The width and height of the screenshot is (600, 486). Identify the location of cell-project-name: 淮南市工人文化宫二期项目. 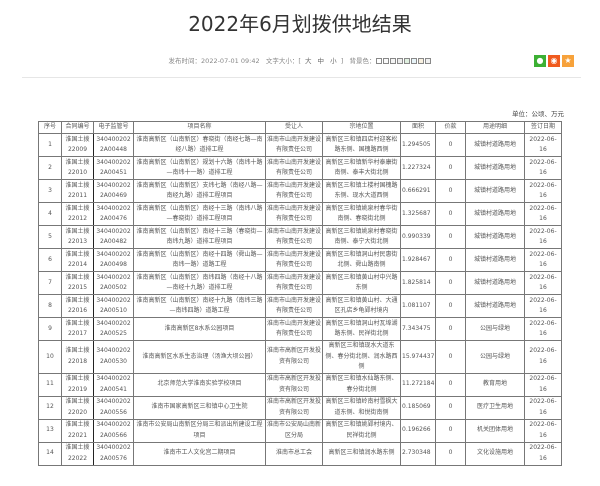
(199, 453).